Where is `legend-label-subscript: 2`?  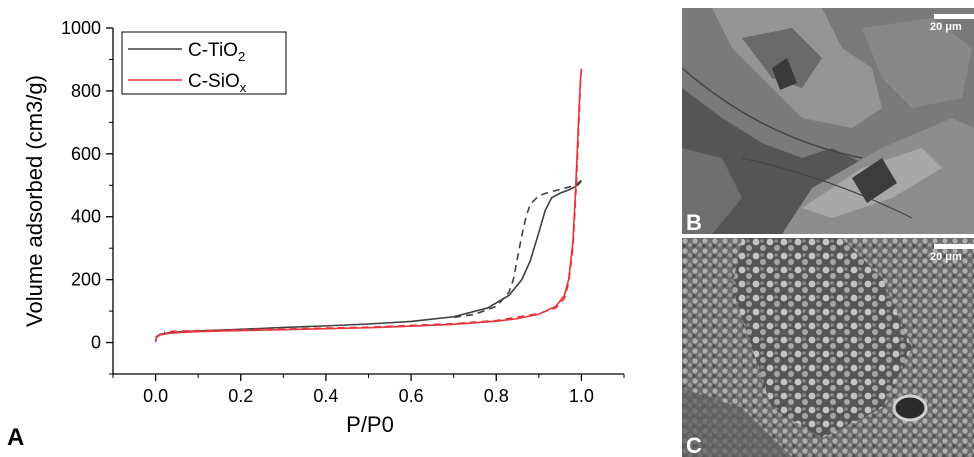 legend-label-subscript: 2 is located at coordinates (241, 56).